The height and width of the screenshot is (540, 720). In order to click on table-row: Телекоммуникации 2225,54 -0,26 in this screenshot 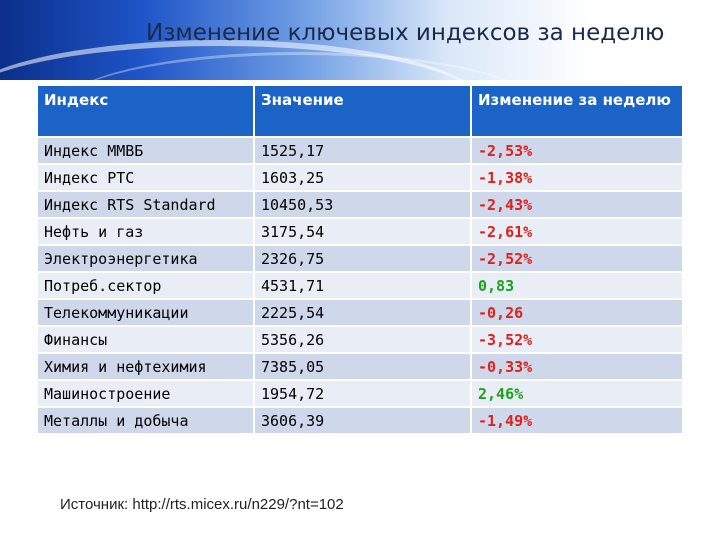, I will do `click(360, 312)`.